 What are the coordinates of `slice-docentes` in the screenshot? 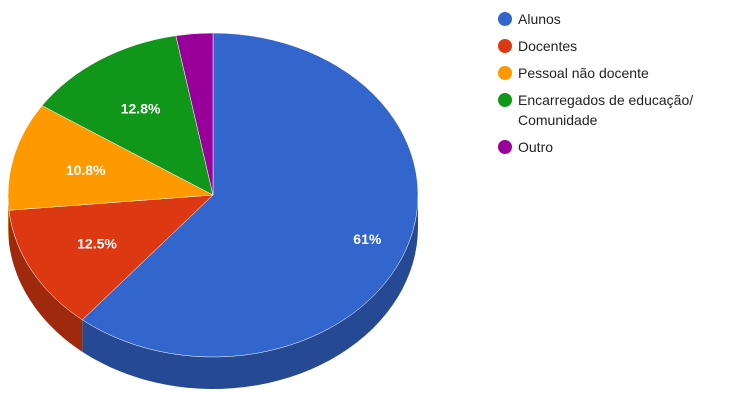 It's located at (111, 257).